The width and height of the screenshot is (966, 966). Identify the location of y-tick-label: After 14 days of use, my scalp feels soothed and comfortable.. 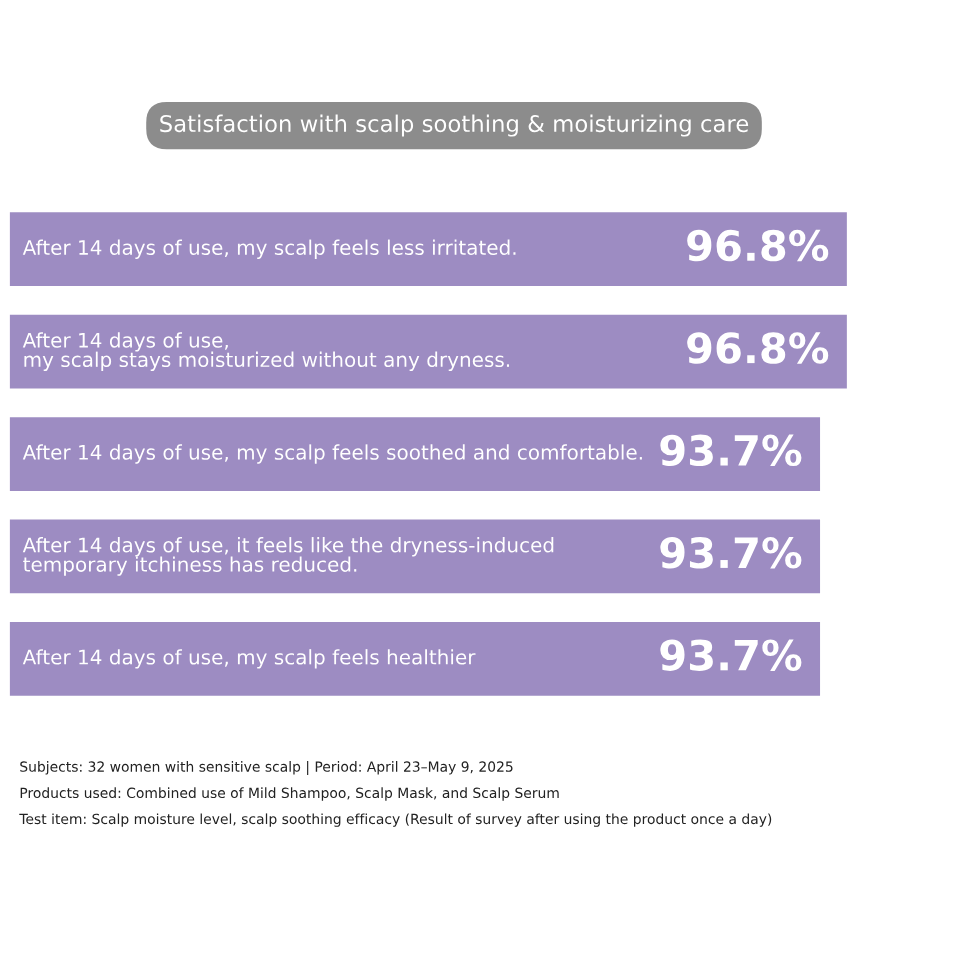
(332, 454).